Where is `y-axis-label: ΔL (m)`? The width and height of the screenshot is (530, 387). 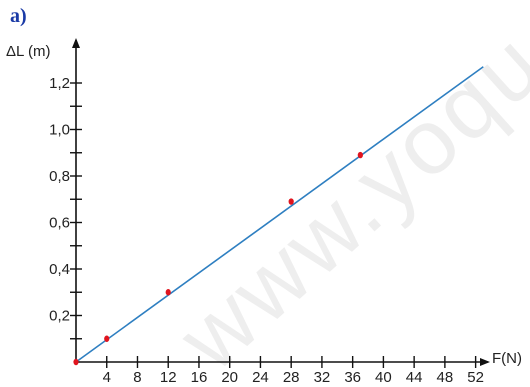
y-axis-label: ΔL (m) is located at coordinates (28, 51).